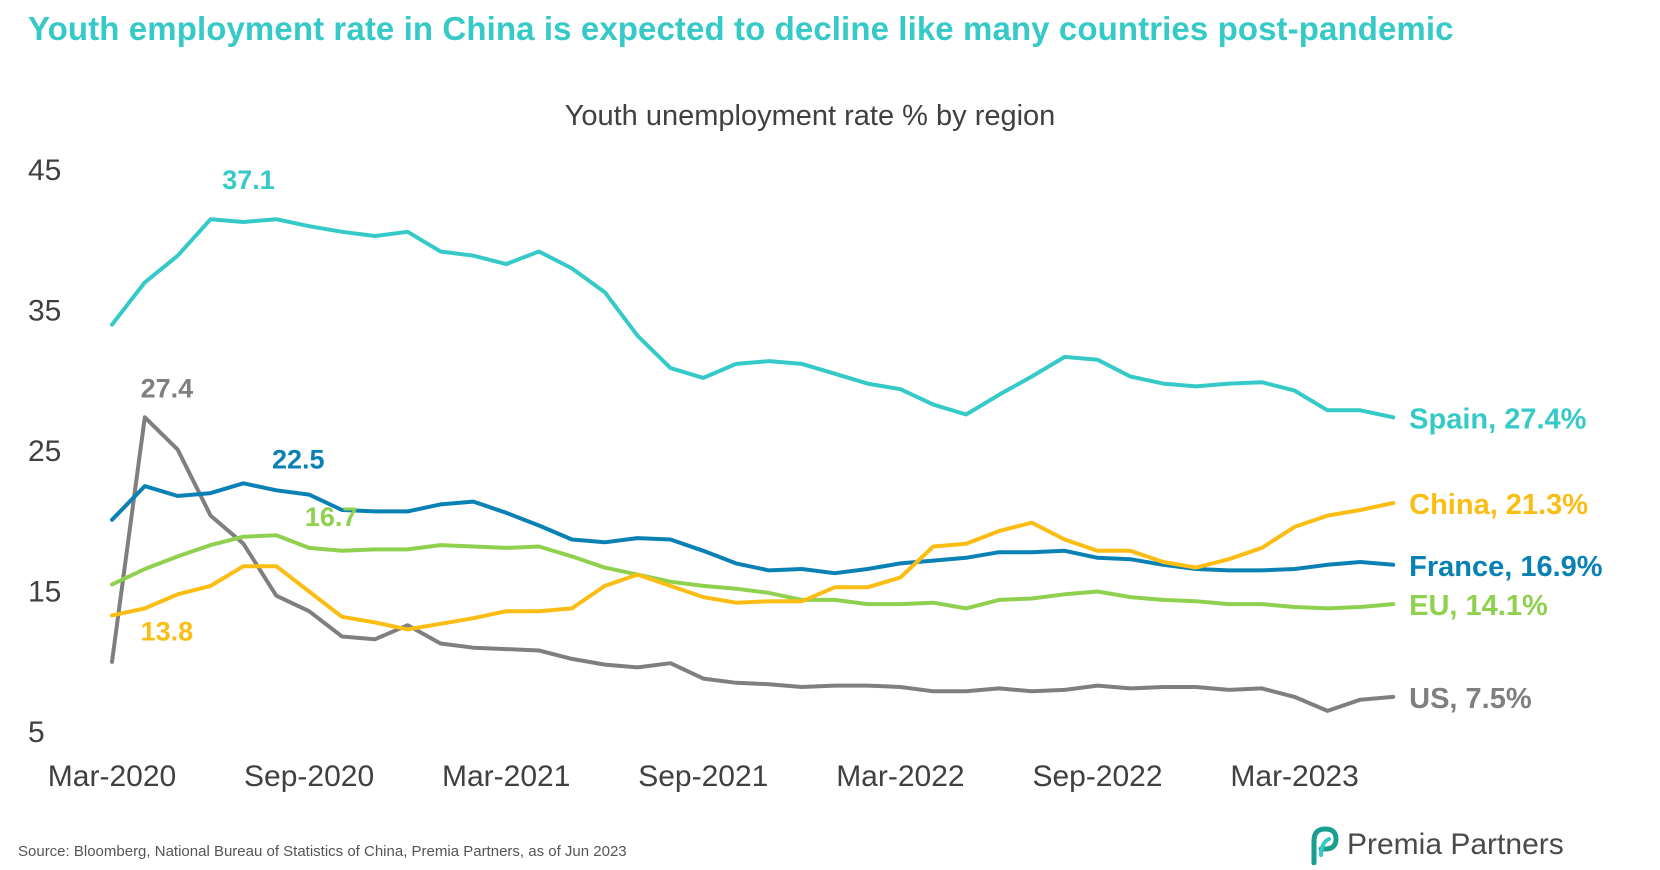  I want to click on end-label-eu: EU, 14.1%, so click(1478, 606).